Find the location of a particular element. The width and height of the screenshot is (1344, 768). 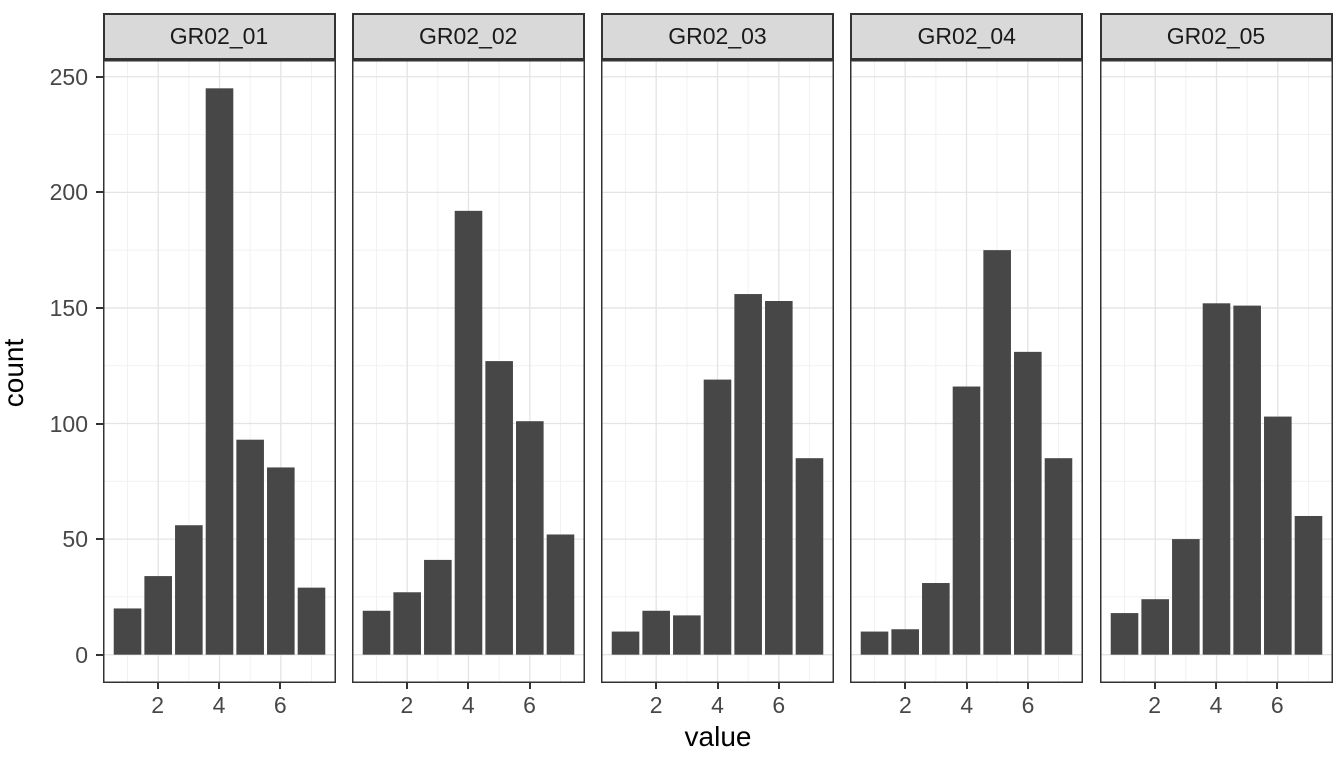

y-tick-label: 100 is located at coordinates (68, 423).